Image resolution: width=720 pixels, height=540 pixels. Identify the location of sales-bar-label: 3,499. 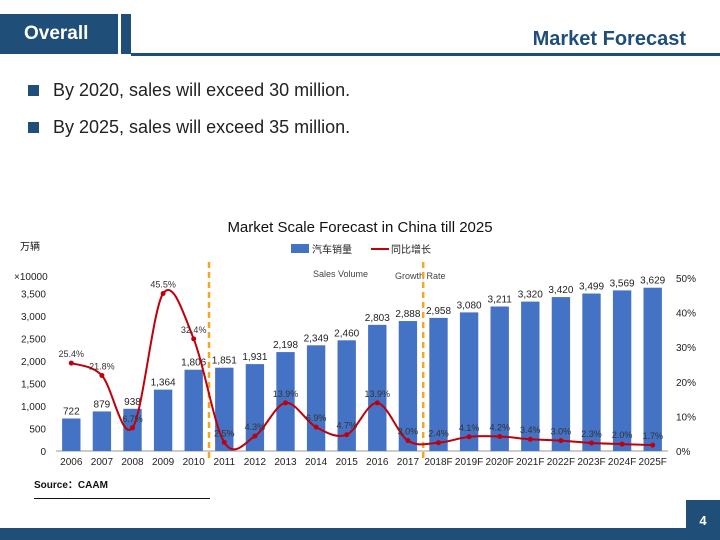
(591, 287).